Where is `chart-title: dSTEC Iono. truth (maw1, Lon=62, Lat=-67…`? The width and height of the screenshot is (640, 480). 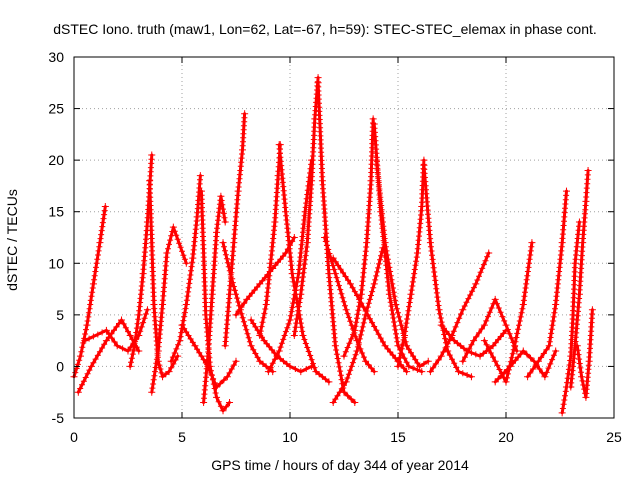 chart-title: dSTEC Iono. truth (maw1, Lon=62, Lat=-67… is located at coordinates (325, 29).